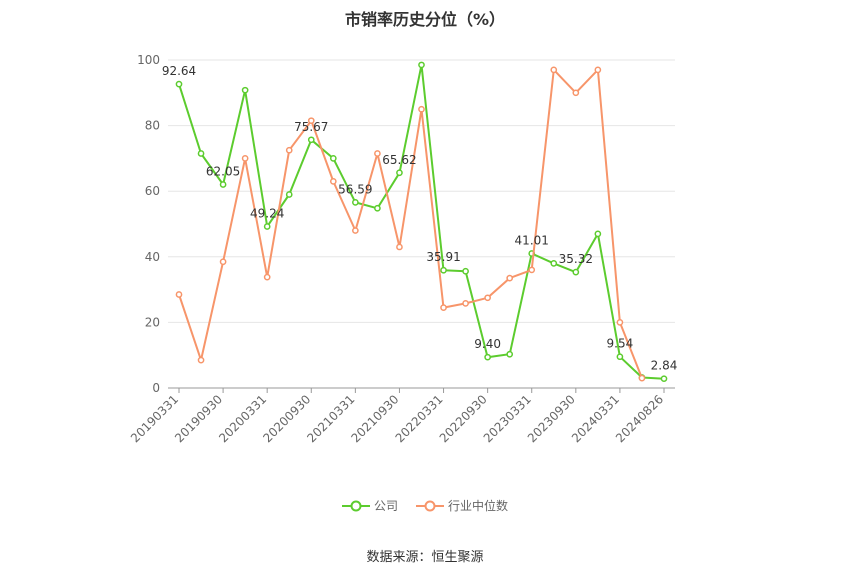  I want to click on data-label: 92.64, so click(179, 71).